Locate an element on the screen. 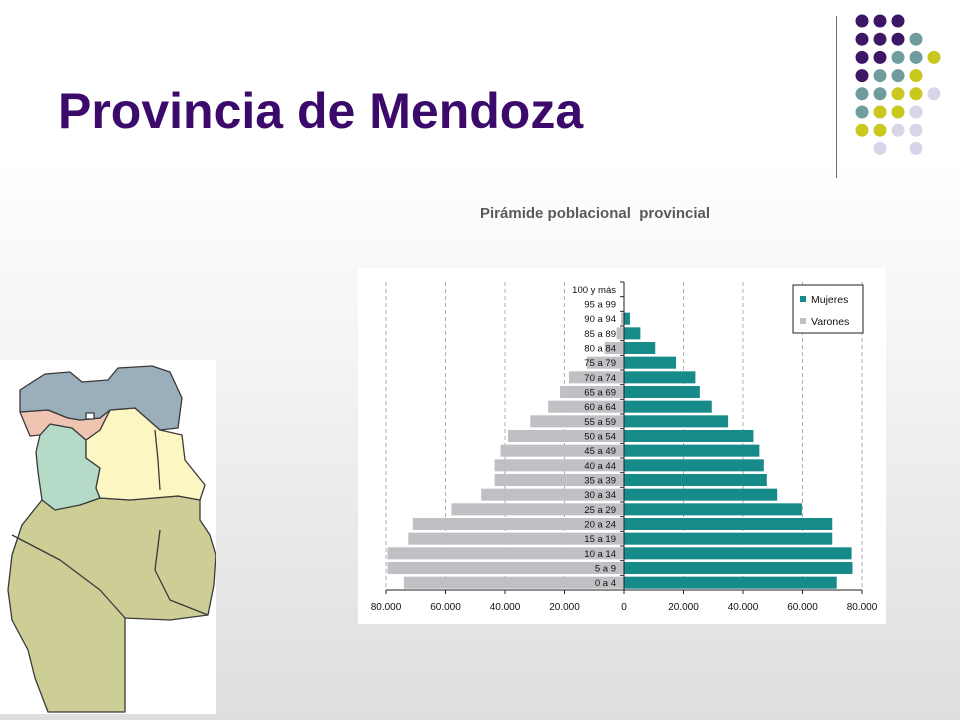  legend-label: Varones is located at coordinates (830, 322).